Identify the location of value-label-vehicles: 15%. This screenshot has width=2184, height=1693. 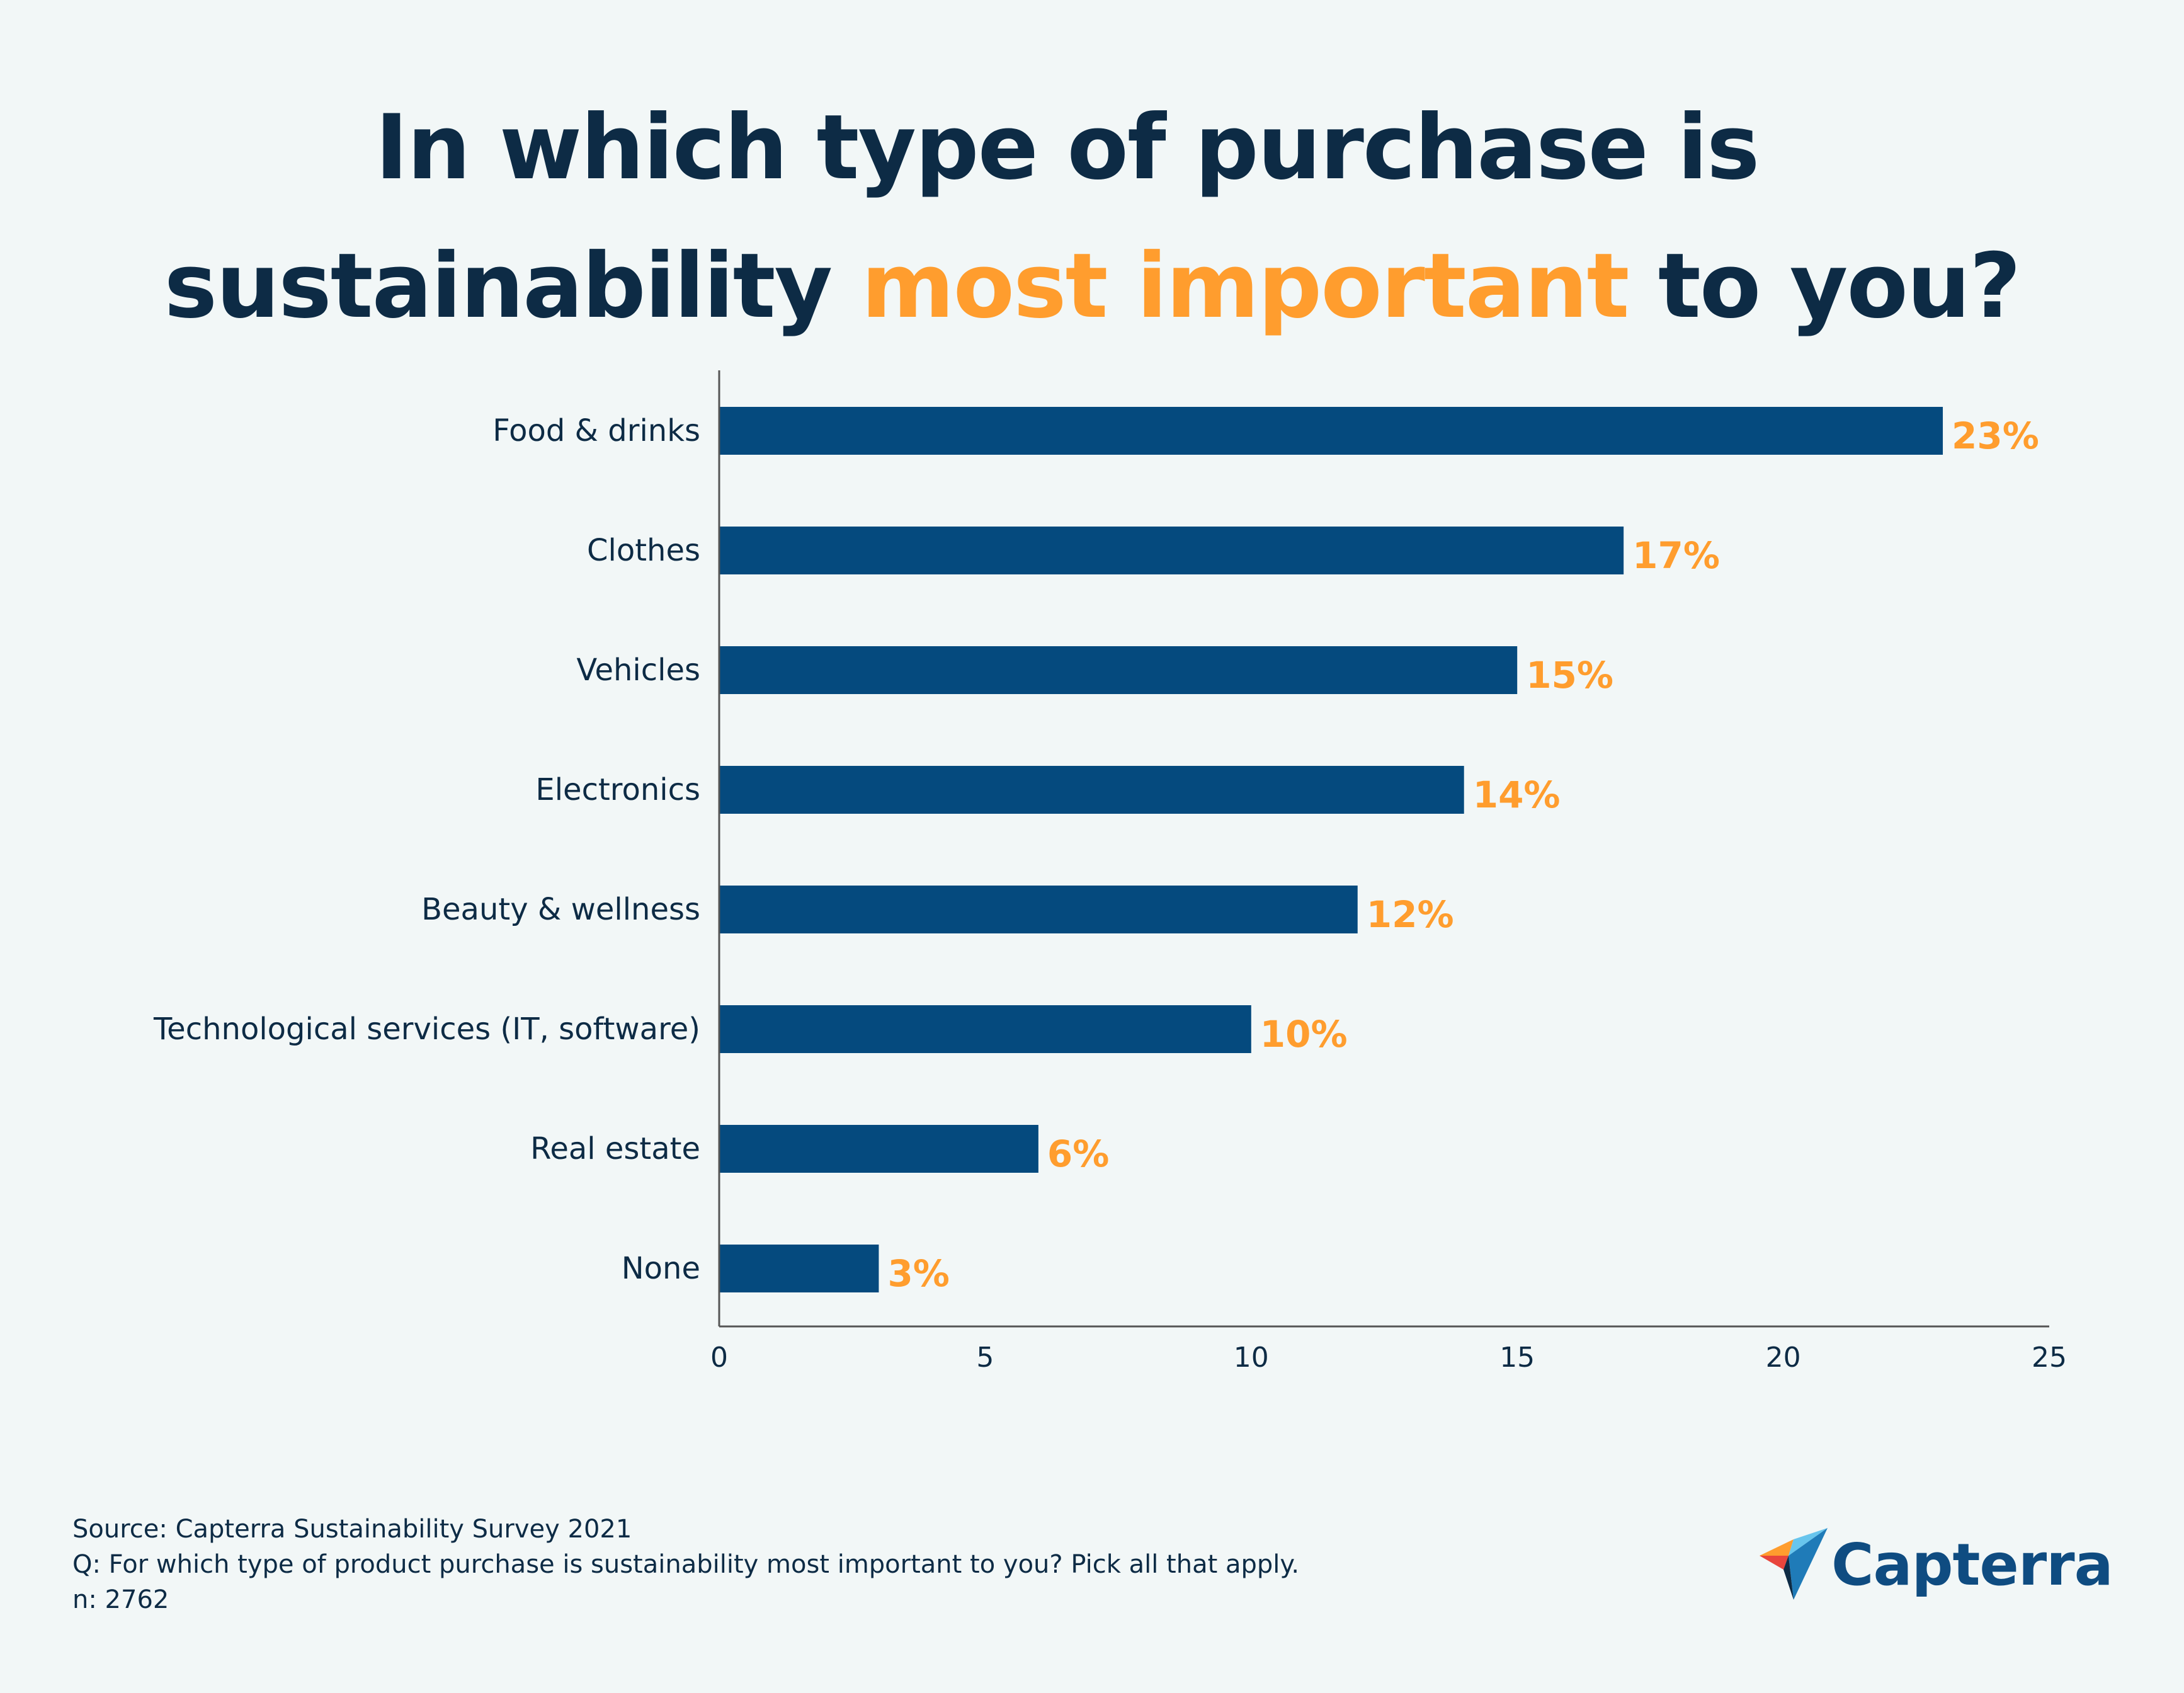
(1569, 676).